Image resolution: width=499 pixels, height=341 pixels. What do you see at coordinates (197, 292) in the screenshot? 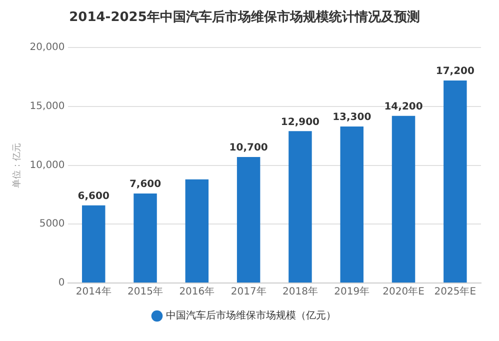
I see `x-tick-label: 2016年` at bounding box center [197, 292].